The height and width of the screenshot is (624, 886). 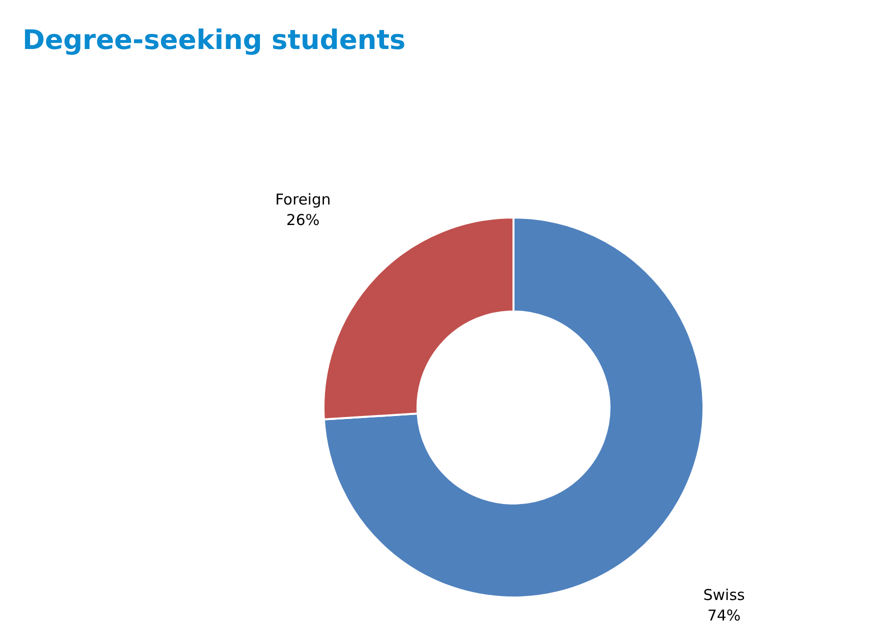 What do you see at coordinates (724, 595) in the screenshot?
I see `slice-label: Swiss` at bounding box center [724, 595].